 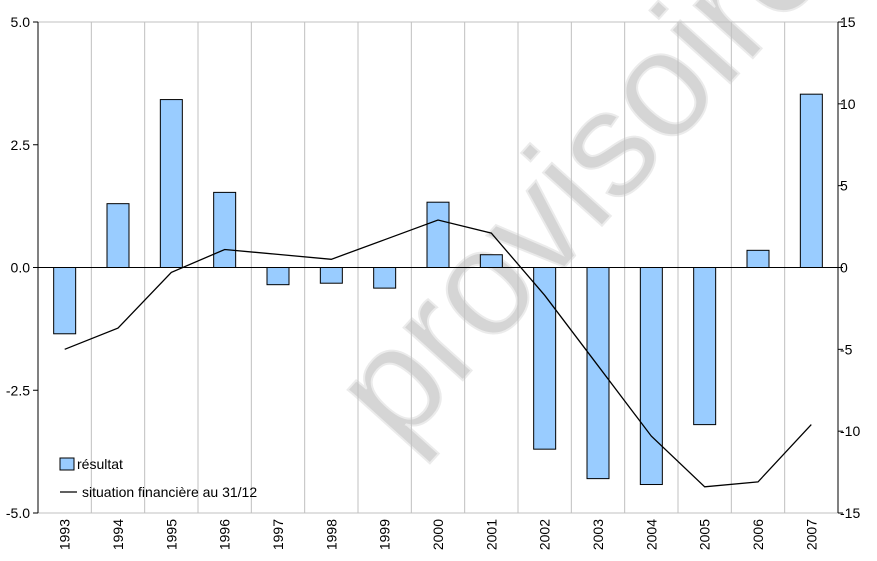 What do you see at coordinates (169, 492) in the screenshot?
I see `legend-label-line: situation financière au 31/12` at bounding box center [169, 492].